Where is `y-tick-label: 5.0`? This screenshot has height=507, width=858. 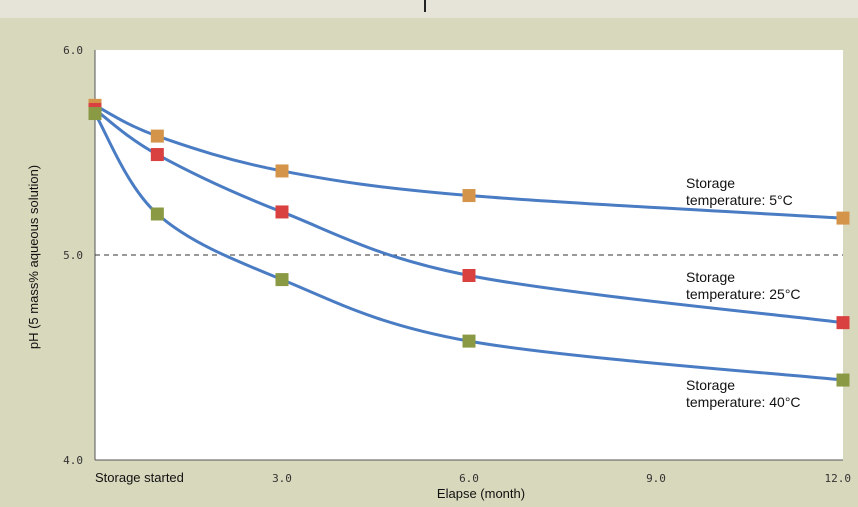 y-tick-label: 5.0 is located at coordinates (73, 255).